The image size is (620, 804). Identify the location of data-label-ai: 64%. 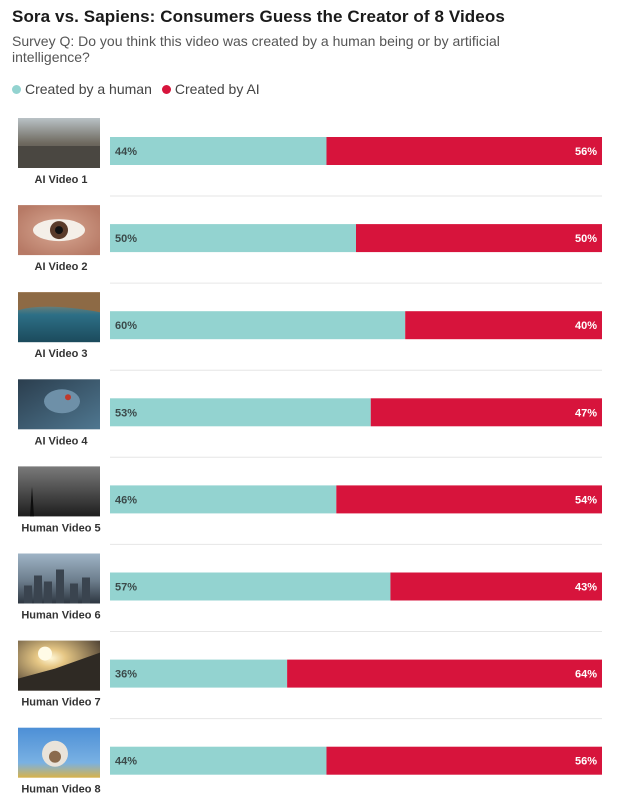
(586, 675).